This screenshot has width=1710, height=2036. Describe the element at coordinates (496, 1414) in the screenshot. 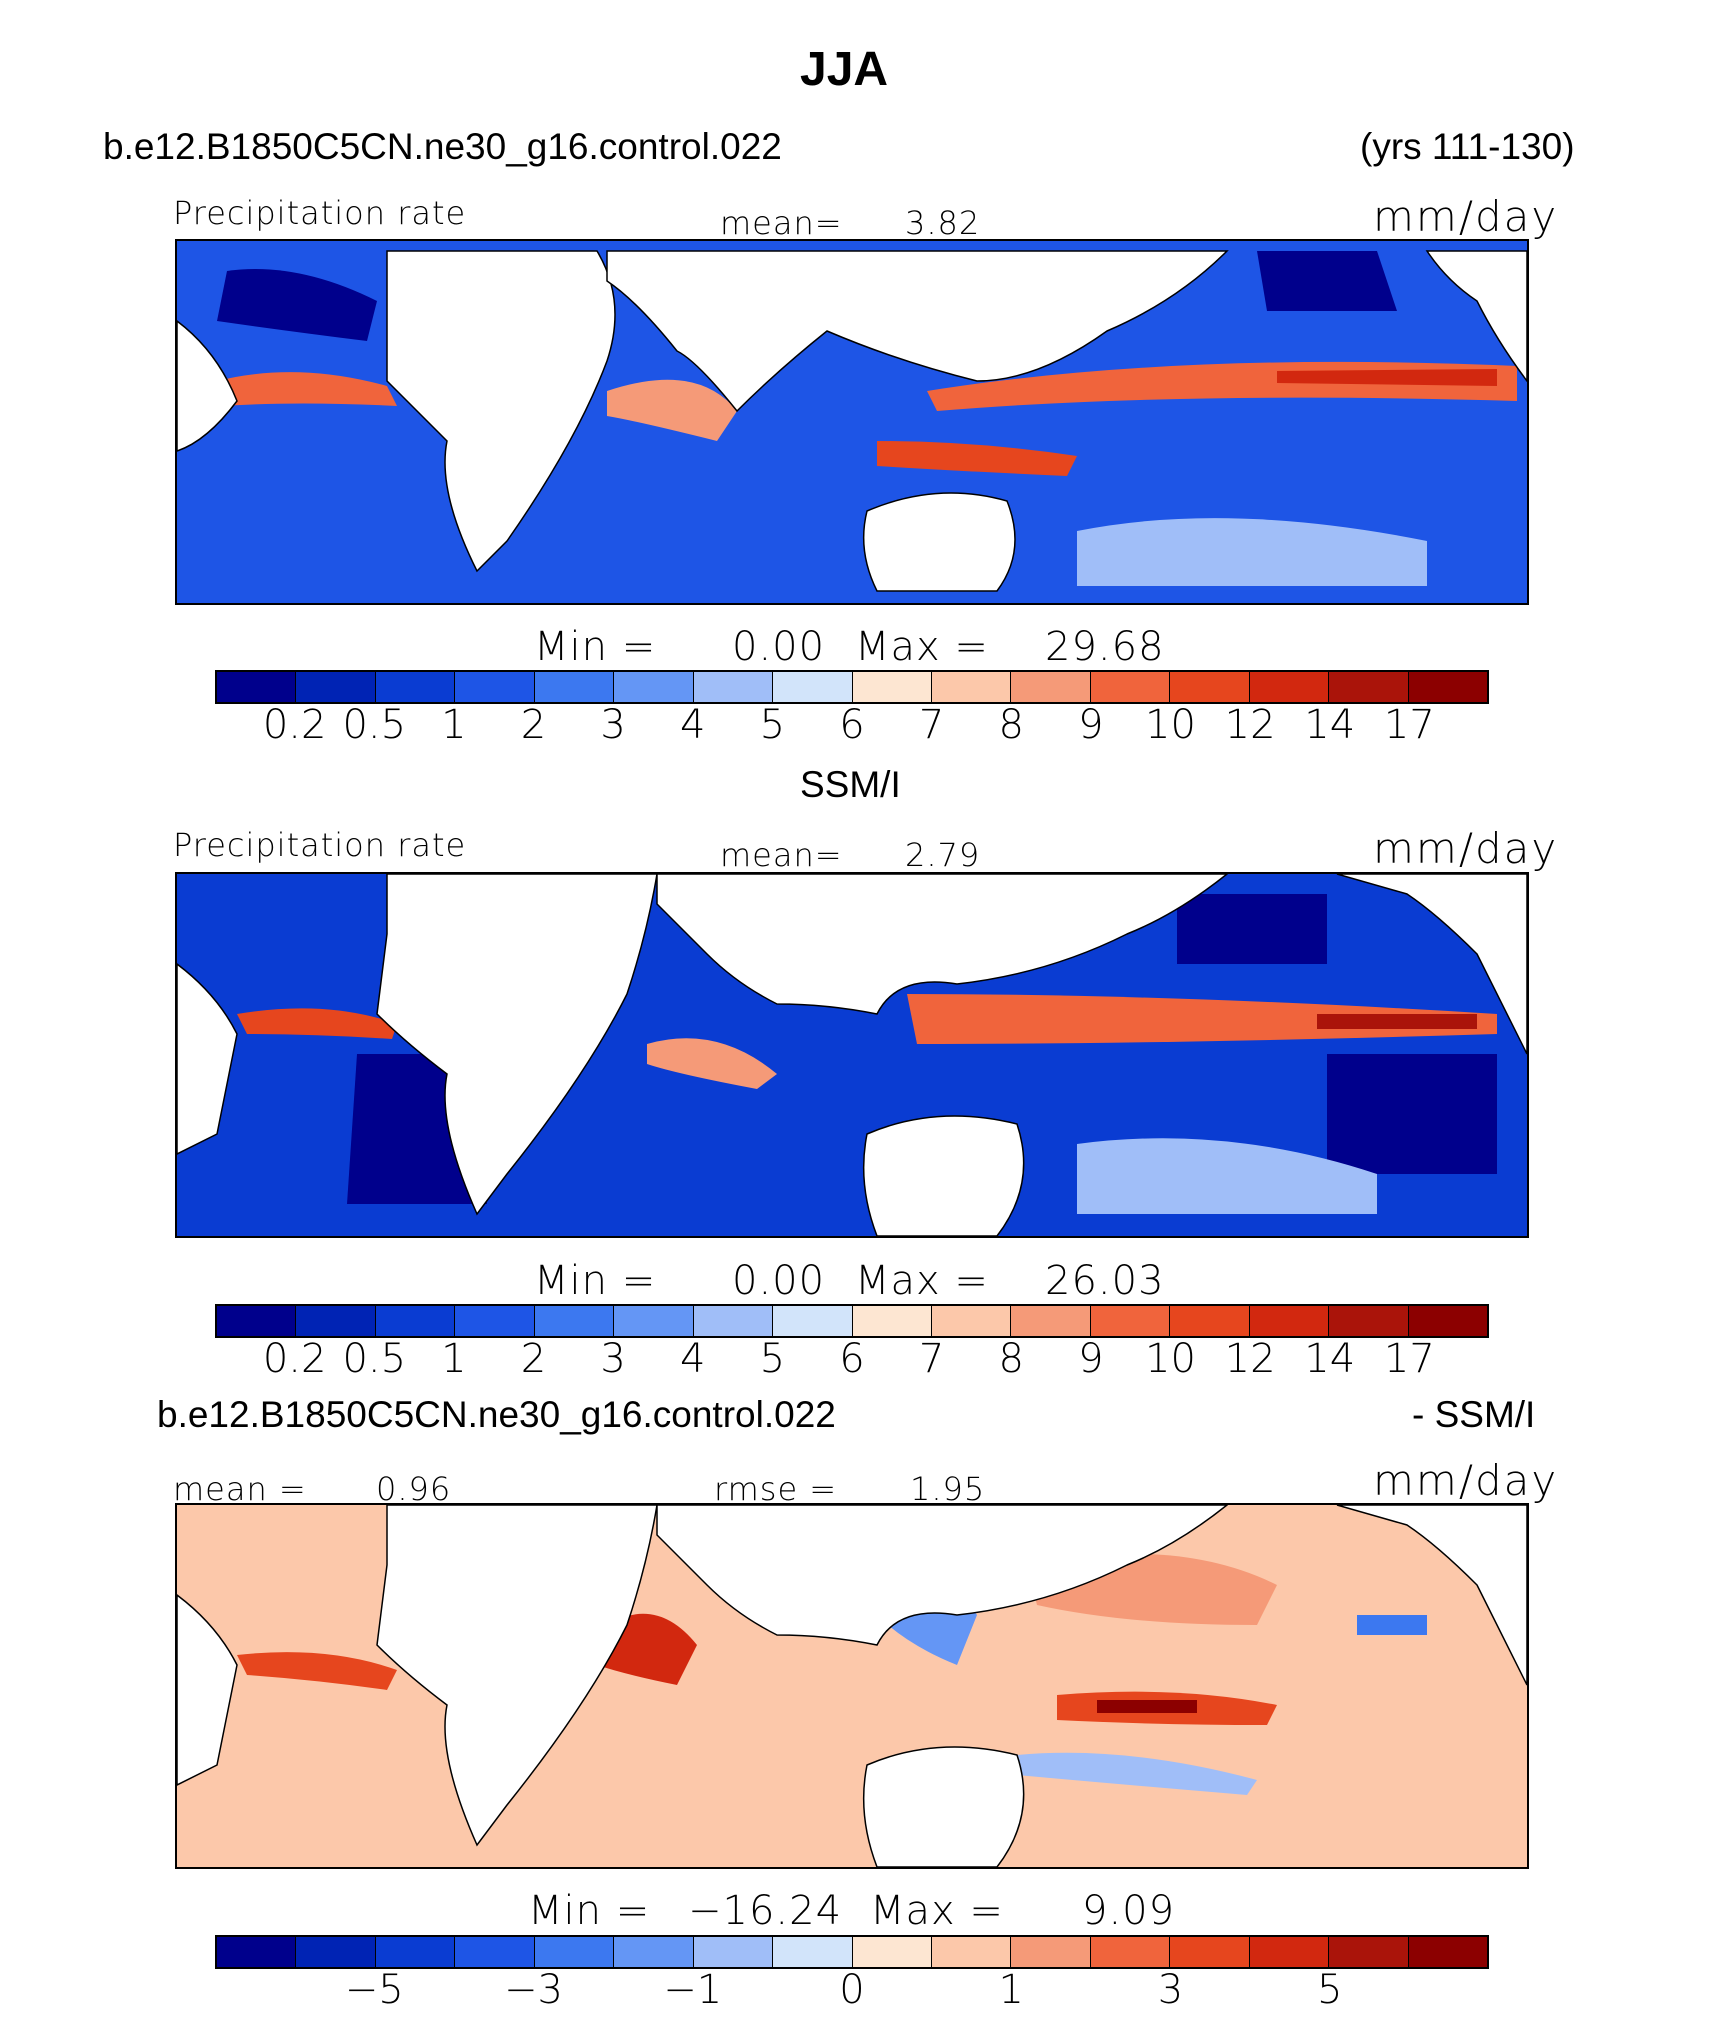

I see `diff-case-name: b.e12.B1850C5CN.ne30_g16.control.022` at that location.